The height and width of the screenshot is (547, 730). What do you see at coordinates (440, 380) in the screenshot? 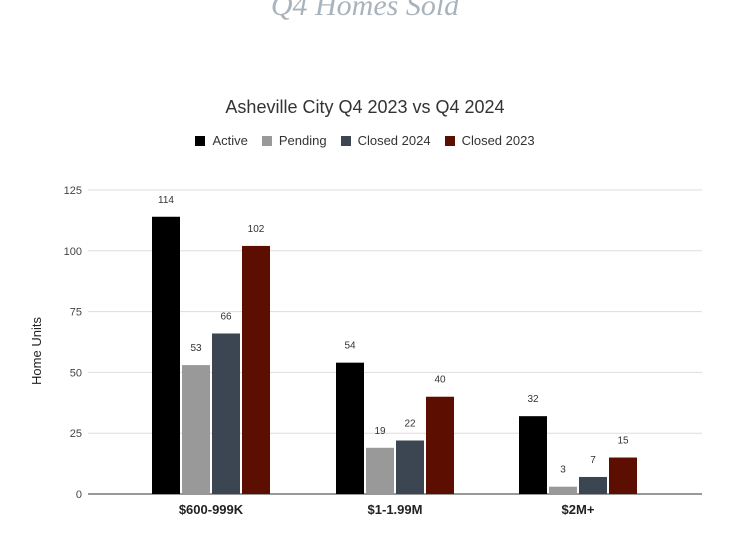
I see `data-label: 40` at bounding box center [440, 380].